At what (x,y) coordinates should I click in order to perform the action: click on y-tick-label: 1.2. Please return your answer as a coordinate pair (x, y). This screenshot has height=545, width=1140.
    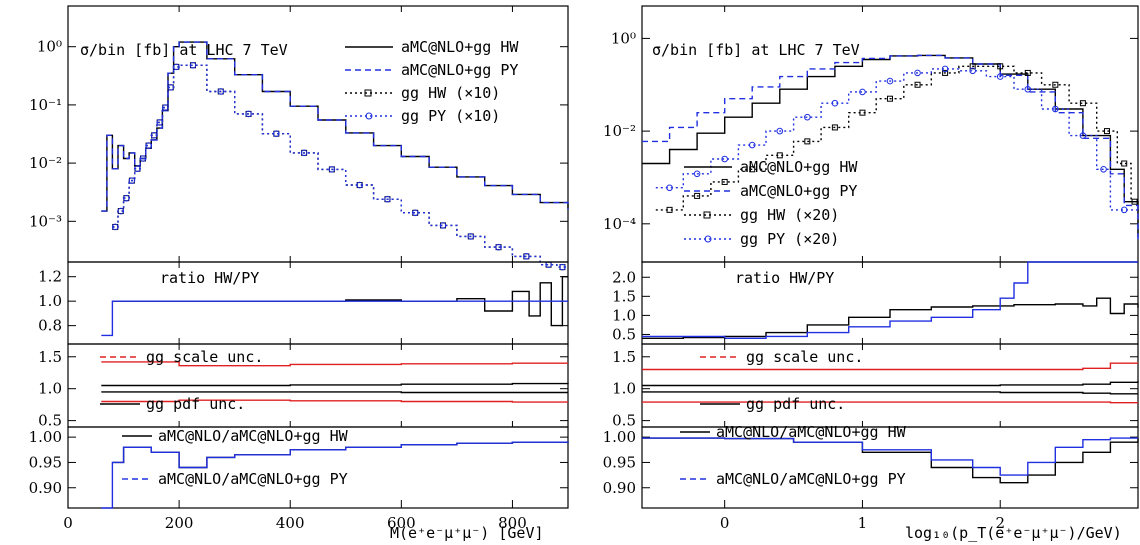
    Looking at the image, I should click on (50, 277).